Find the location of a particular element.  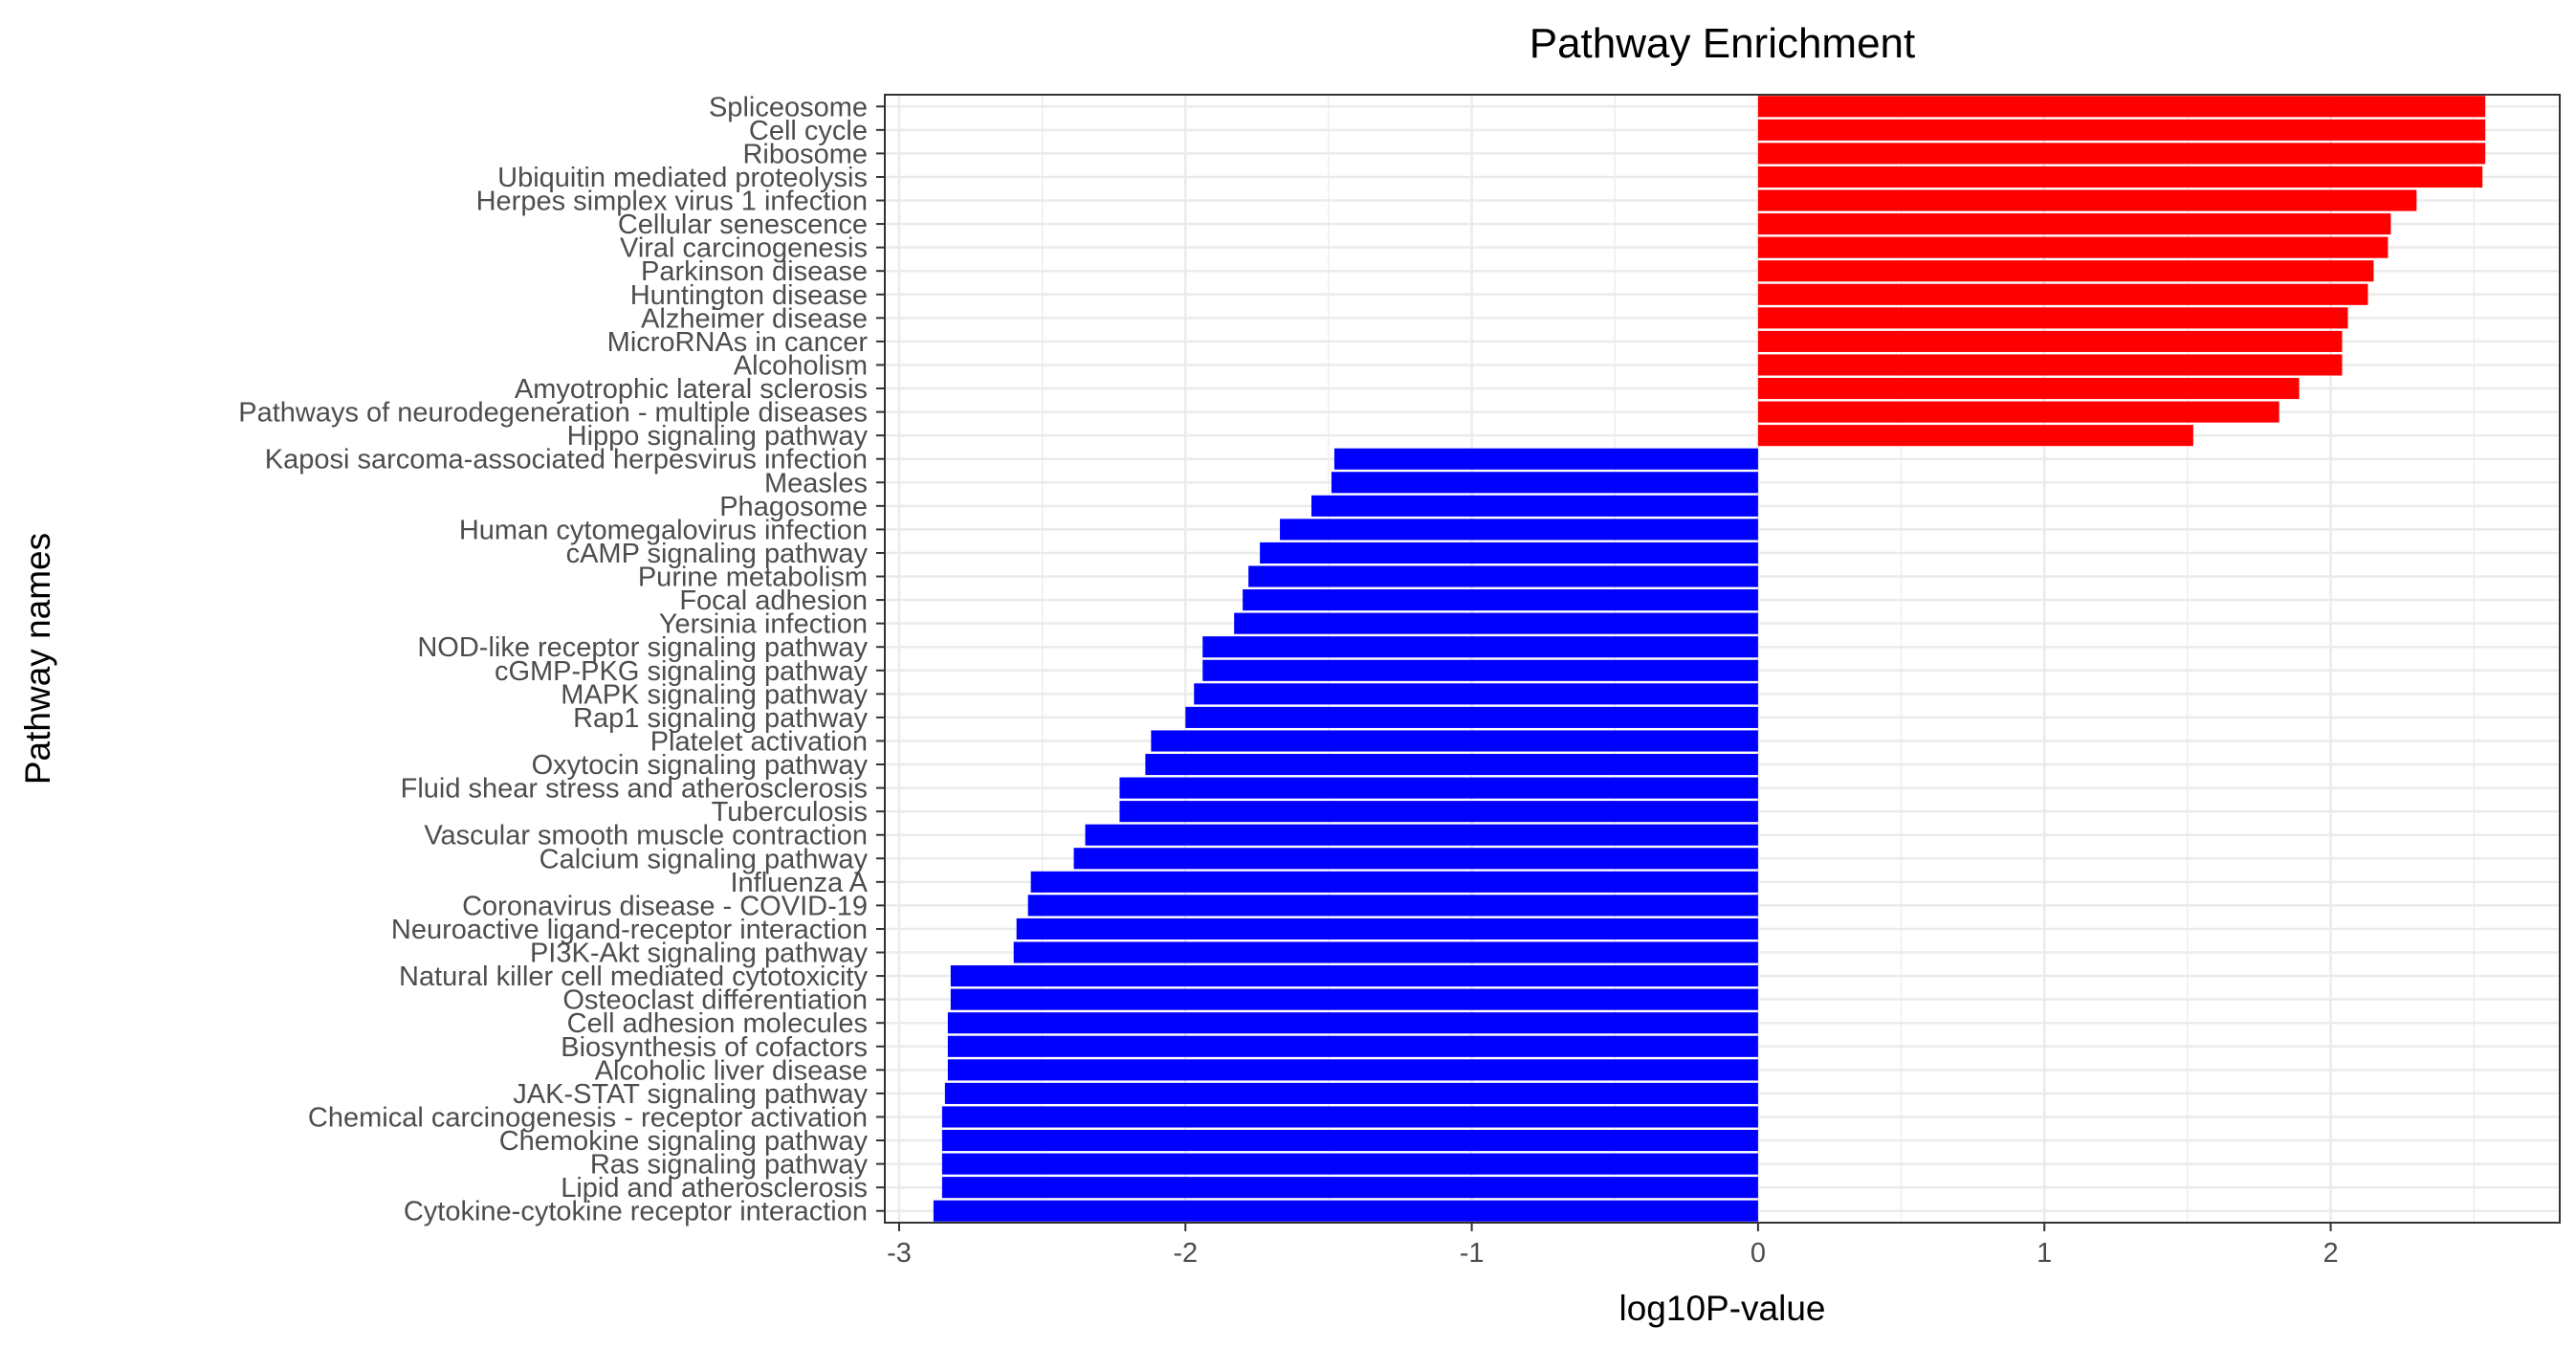

y-tick-label: Parkinson disease is located at coordinates (755, 271).